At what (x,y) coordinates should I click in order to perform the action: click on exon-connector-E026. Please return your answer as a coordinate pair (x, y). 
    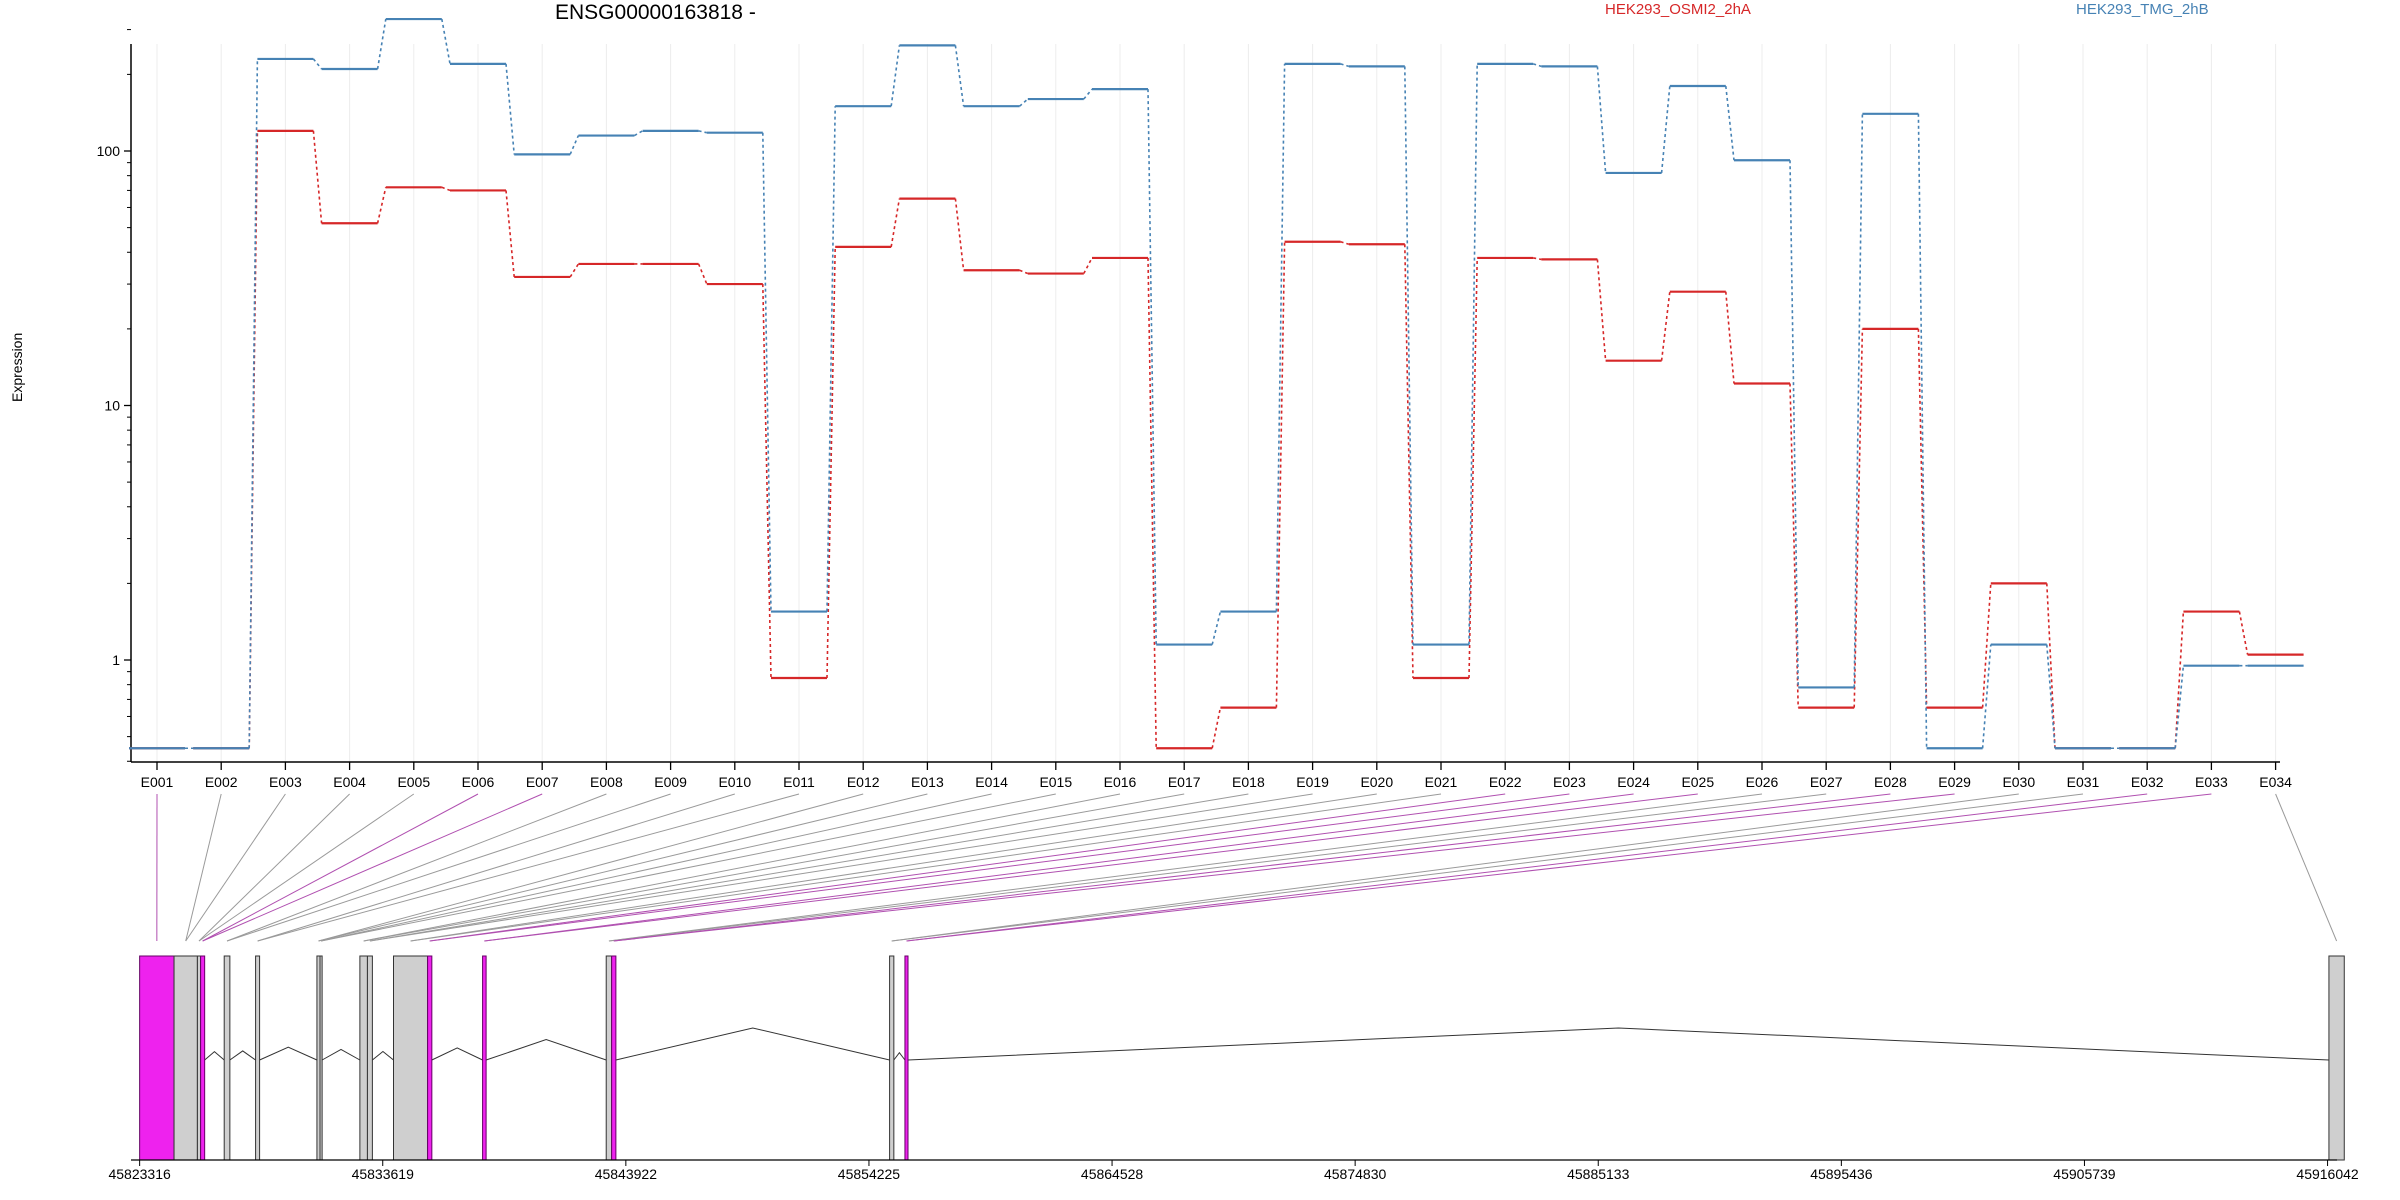
    Looking at the image, I should click on (1185, 867).